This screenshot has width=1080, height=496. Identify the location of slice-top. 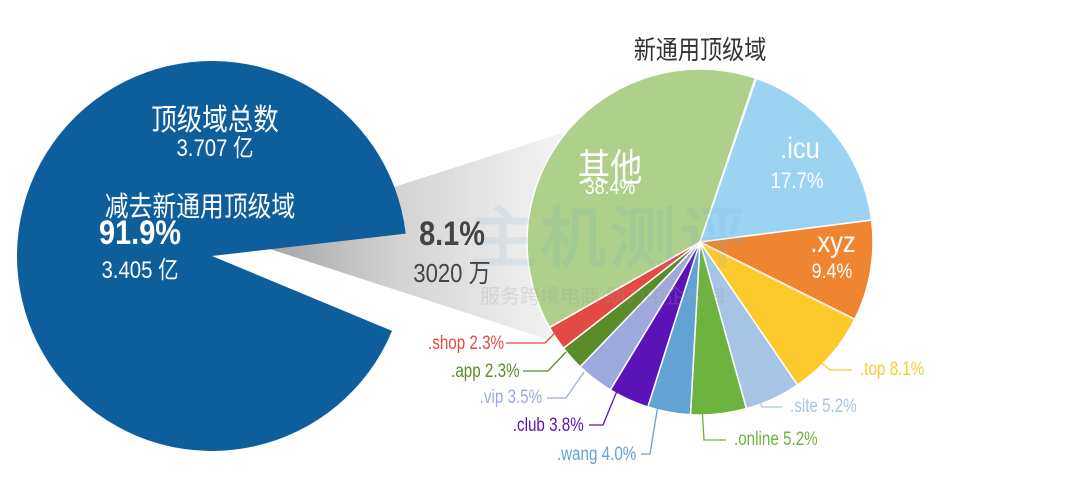
(776, 313).